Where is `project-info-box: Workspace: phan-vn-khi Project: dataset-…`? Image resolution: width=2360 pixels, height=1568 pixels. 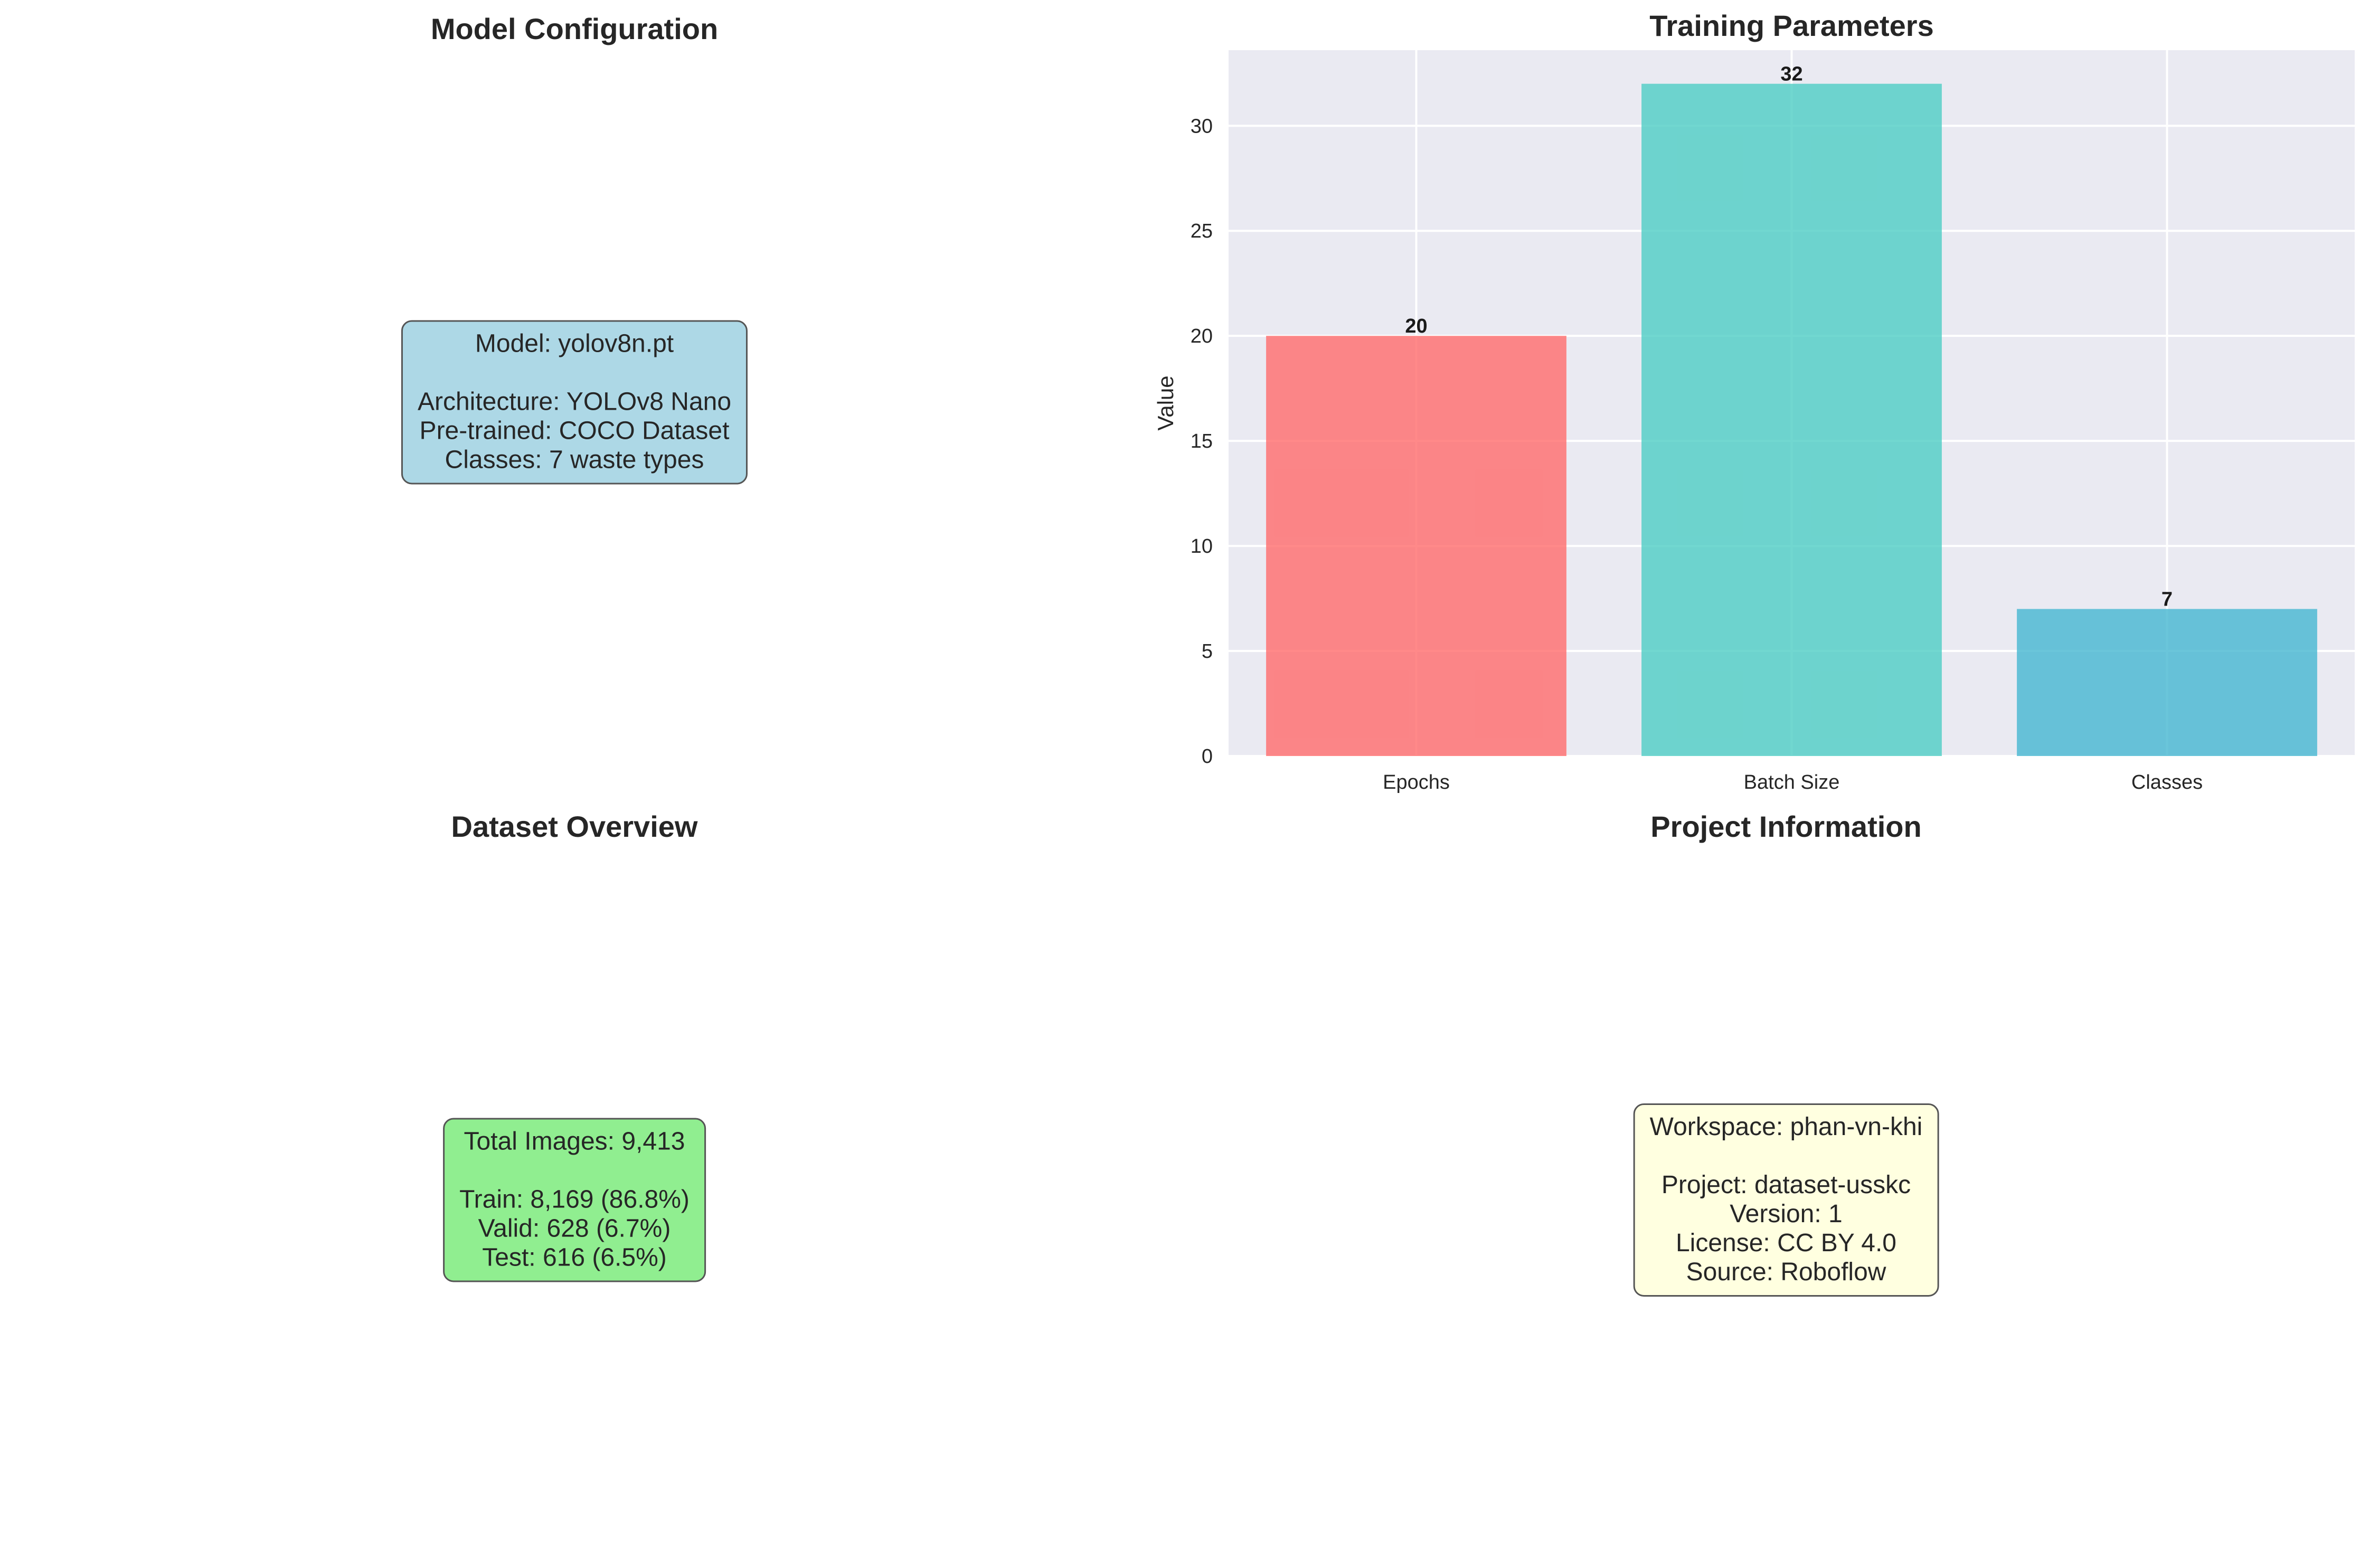 project-info-box: Workspace: phan-vn-khi Project: dataset-… is located at coordinates (1786, 1200).